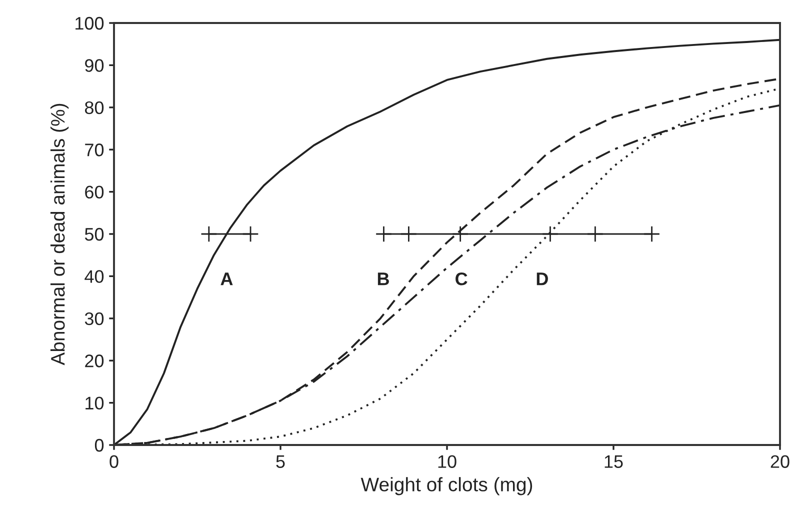 This screenshot has width=798, height=526. I want to click on series-label: A, so click(226, 279).